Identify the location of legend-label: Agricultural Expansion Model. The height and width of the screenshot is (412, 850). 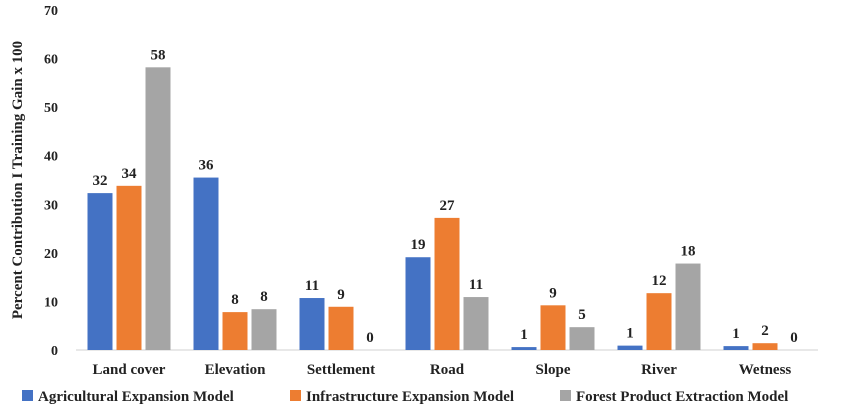
(136, 397).